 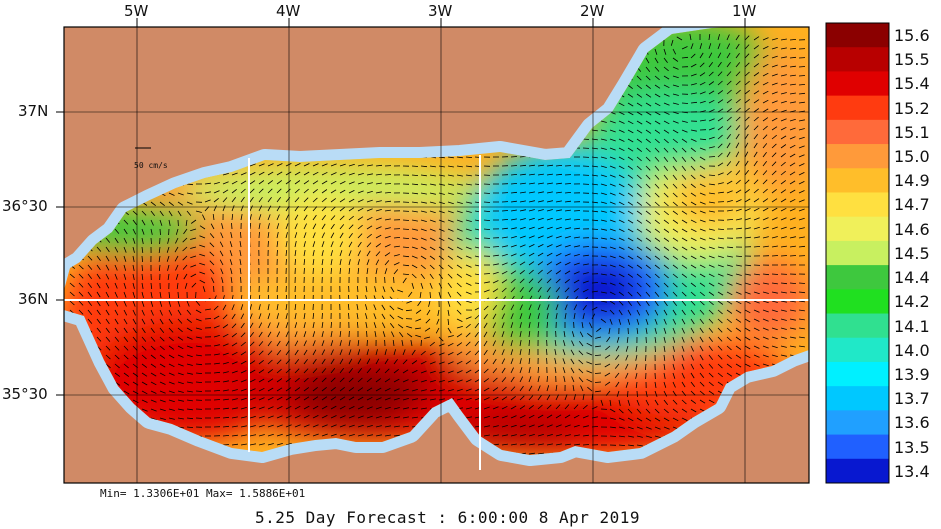 I want to click on vector-scale-label: 50 cm/s, so click(x=151, y=165).